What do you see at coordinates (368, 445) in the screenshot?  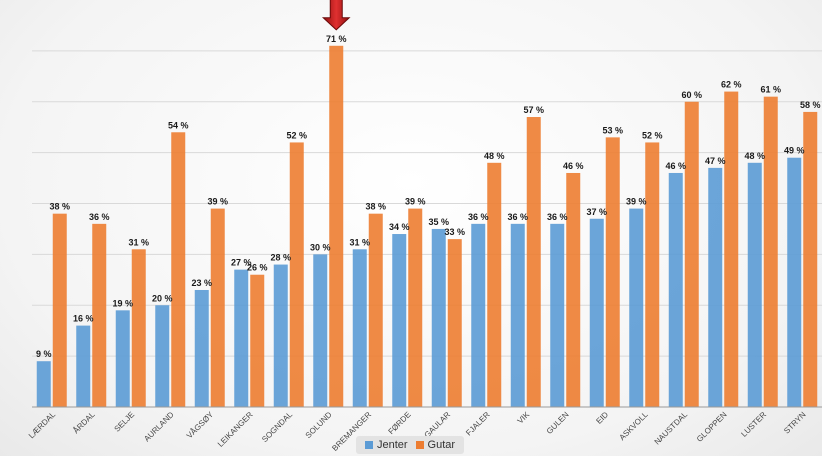 I see `legend-swatch-jenter` at bounding box center [368, 445].